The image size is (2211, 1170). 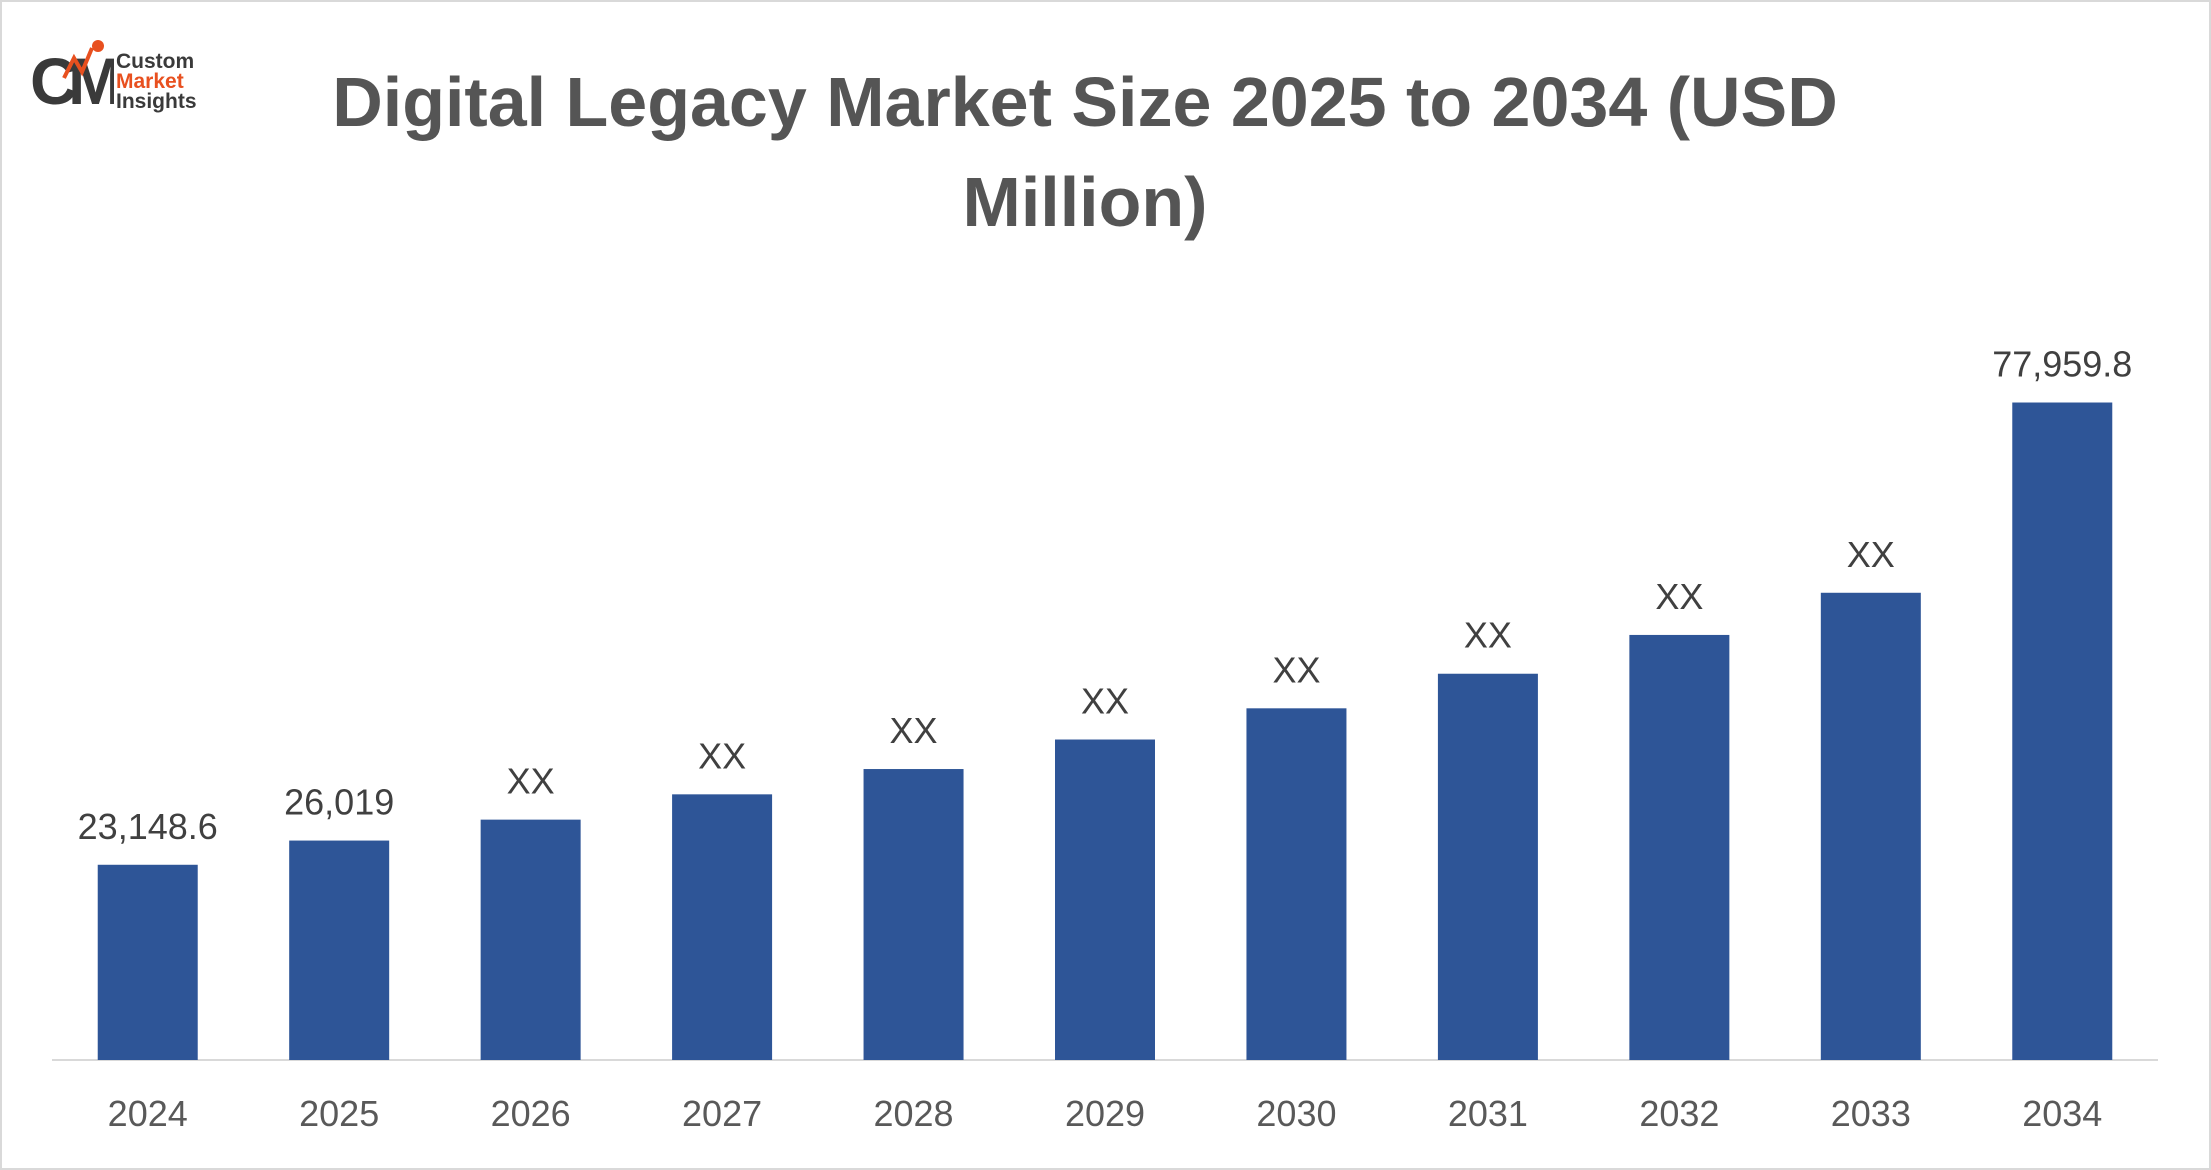 What do you see at coordinates (1871, 1113) in the screenshot?
I see `x-tick-label-2033: 2033` at bounding box center [1871, 1113].